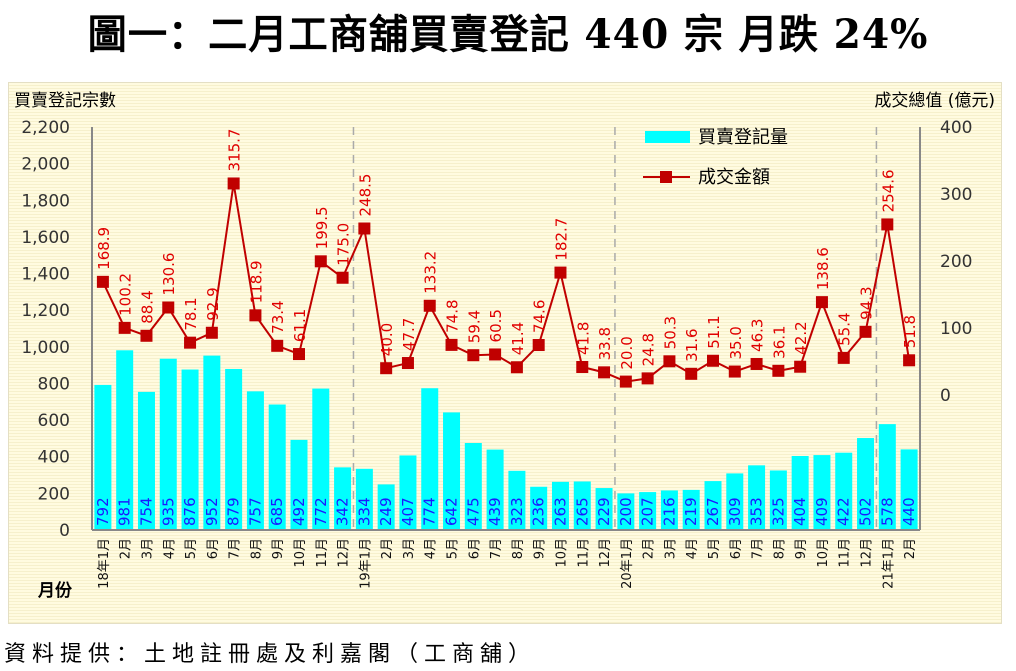 This screenshot has height=671, width=1016. Describe the element at coordinates (757, 511) in the screenshot. I see `bar-value-label: 353` at that location.